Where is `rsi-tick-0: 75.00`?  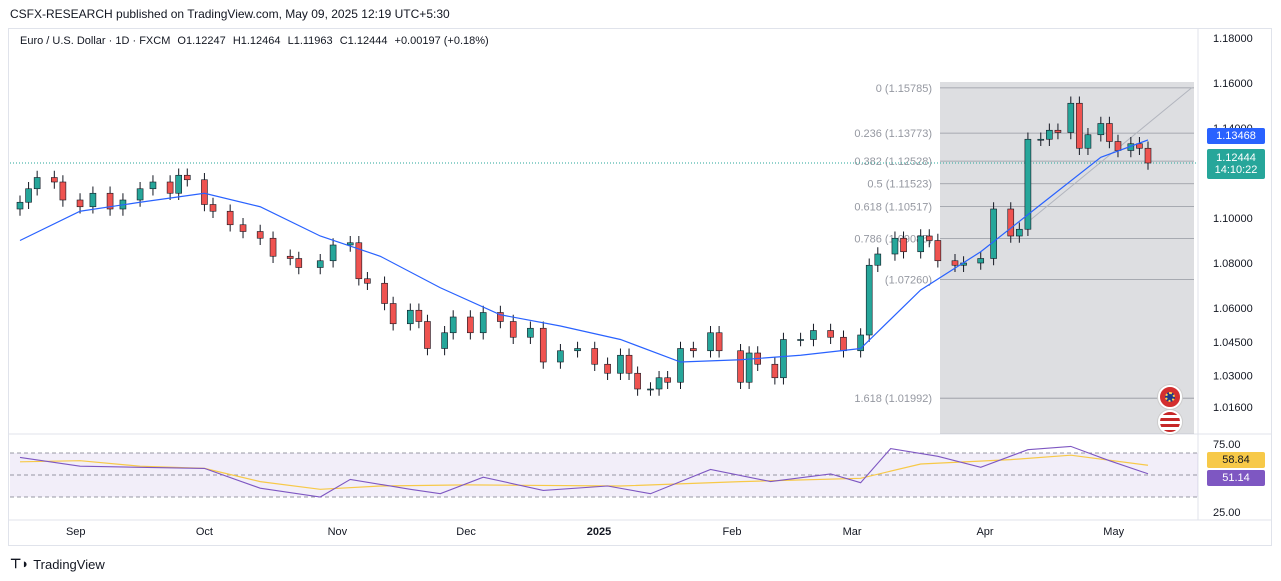
rsi-tick-0: 75.00 is located at coordinates (1227, 445).